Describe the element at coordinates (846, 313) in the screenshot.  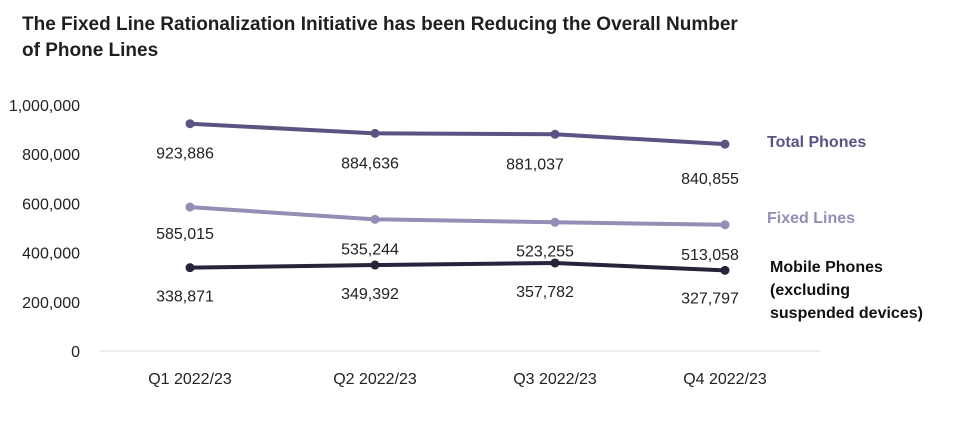
I see `series-name-label: suspended devices)` at that location.